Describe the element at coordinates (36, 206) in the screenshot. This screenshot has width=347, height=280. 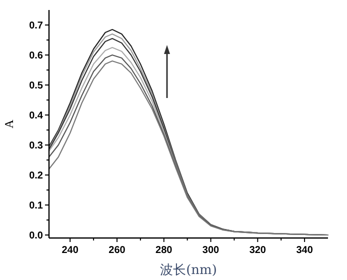
I see `y-tick-label: 0.1` at that location.